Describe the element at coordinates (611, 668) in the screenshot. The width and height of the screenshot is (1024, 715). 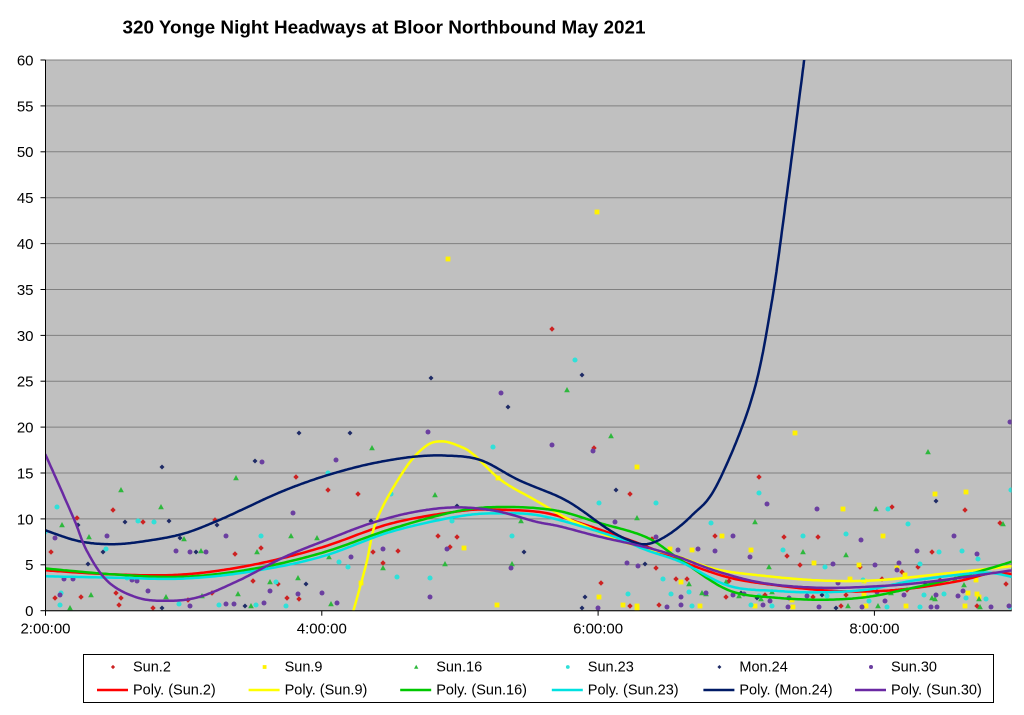
I see `svg-text: Sun.23` at that location.